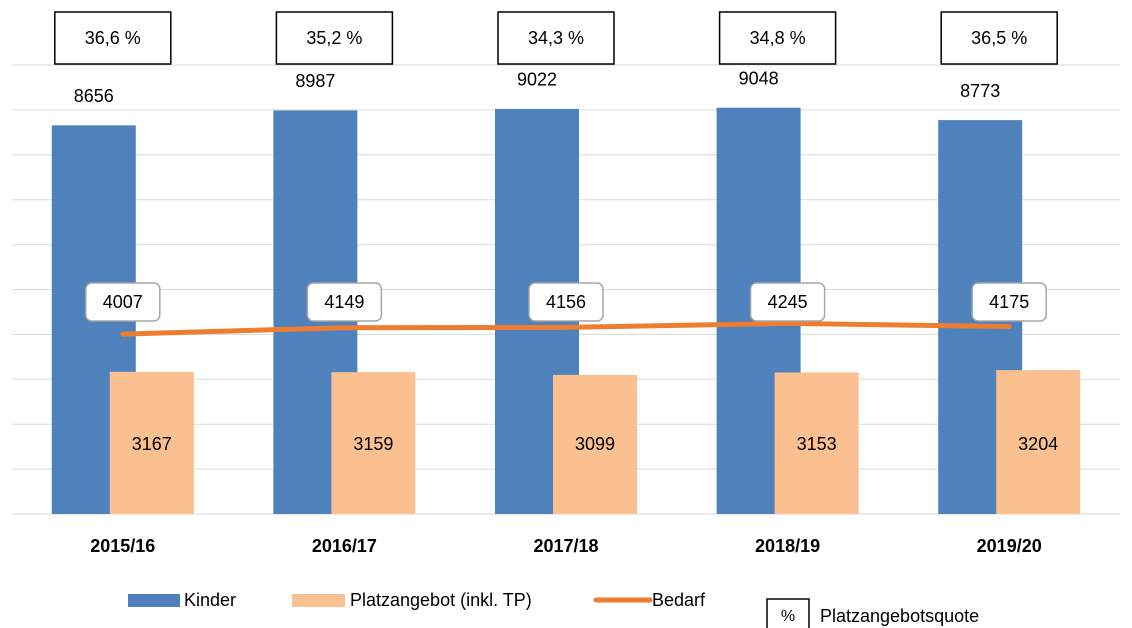 Image resolution: width=1132 pixels, height=628 pixels. I want to click on data-label: 9022, so click(537, 80).